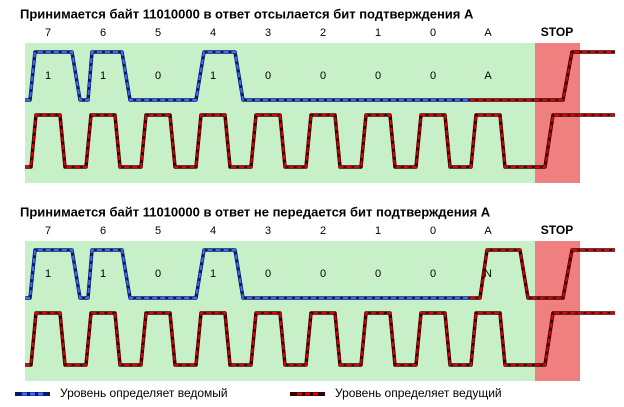 The height and width of the screenshot is (407, 624). Describe the element at coordinates (144, 393) in the screenshot. I see `legend-slave-label: Уровень определяет ведомый` at that location.